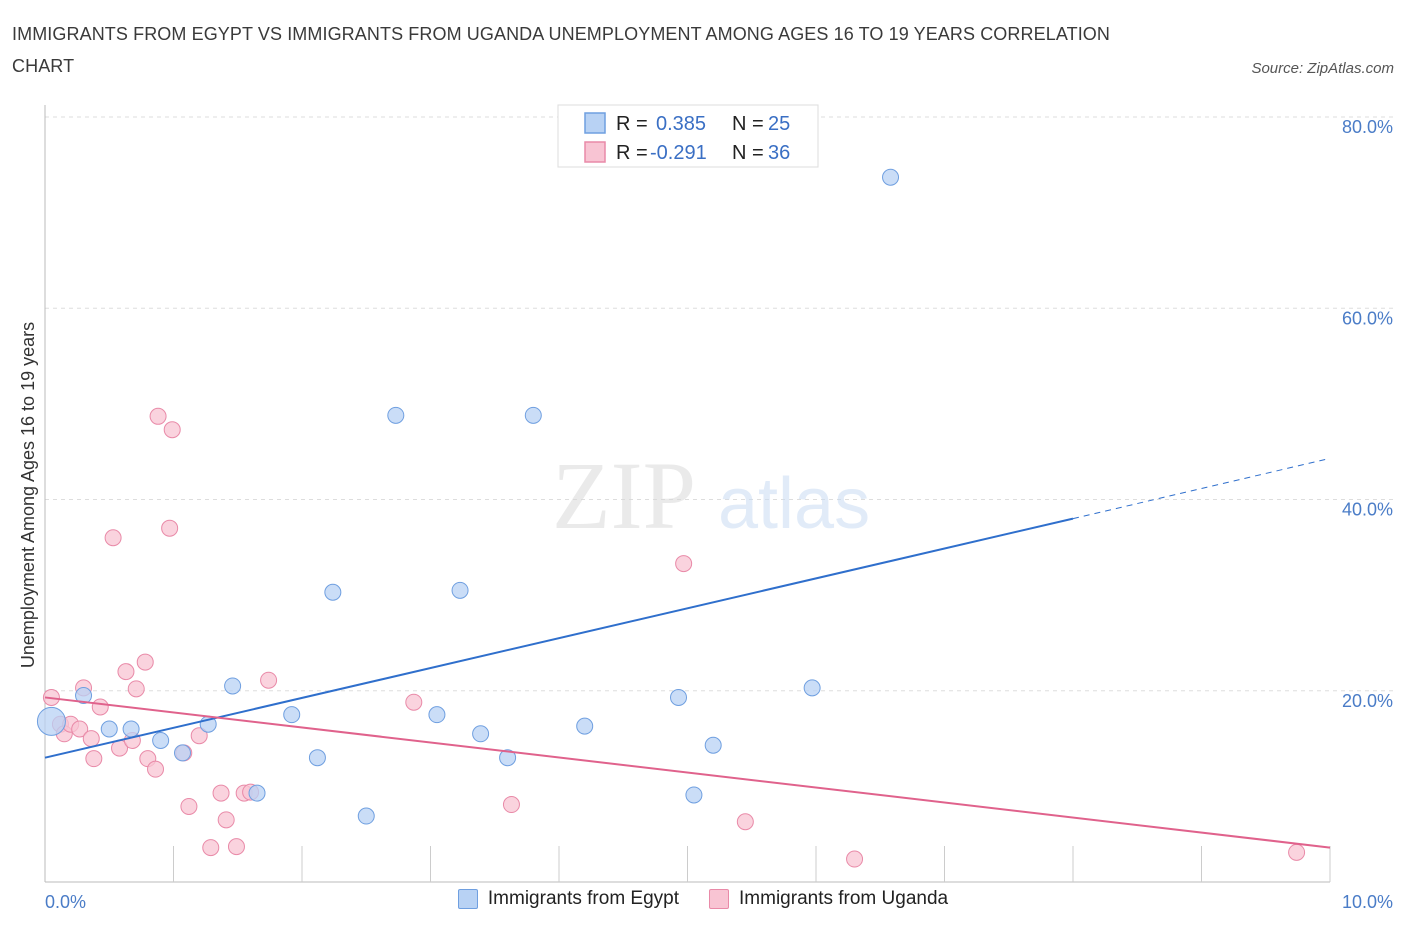  I want to click on egypt-trend-extension, so click(1201, 488).